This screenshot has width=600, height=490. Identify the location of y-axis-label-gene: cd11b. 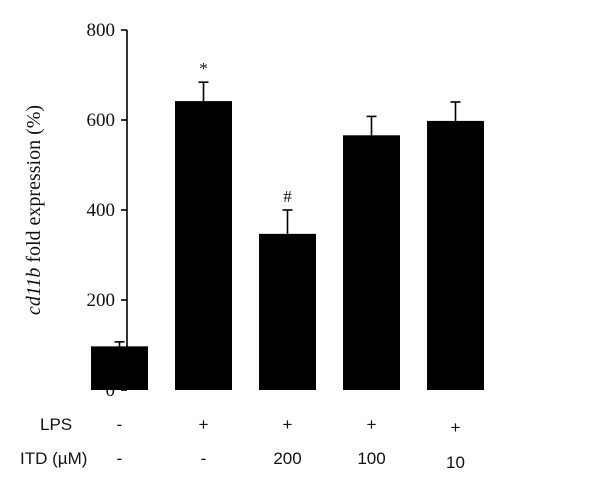
(34, 291).